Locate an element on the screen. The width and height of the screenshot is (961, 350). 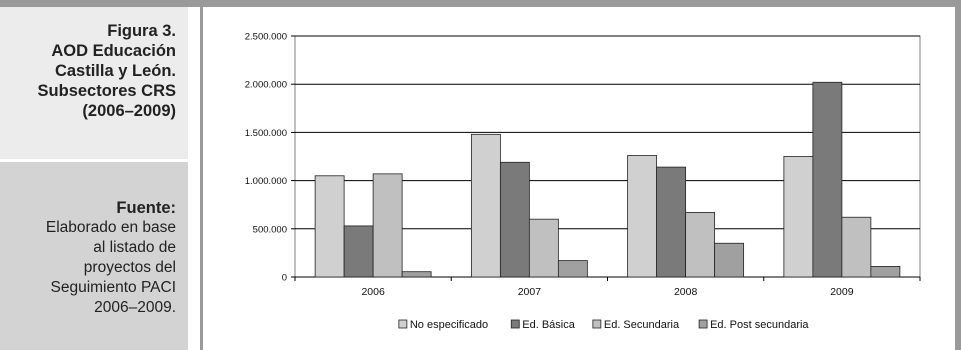
legend-label: No especificado is located at coordinates (449, 325).